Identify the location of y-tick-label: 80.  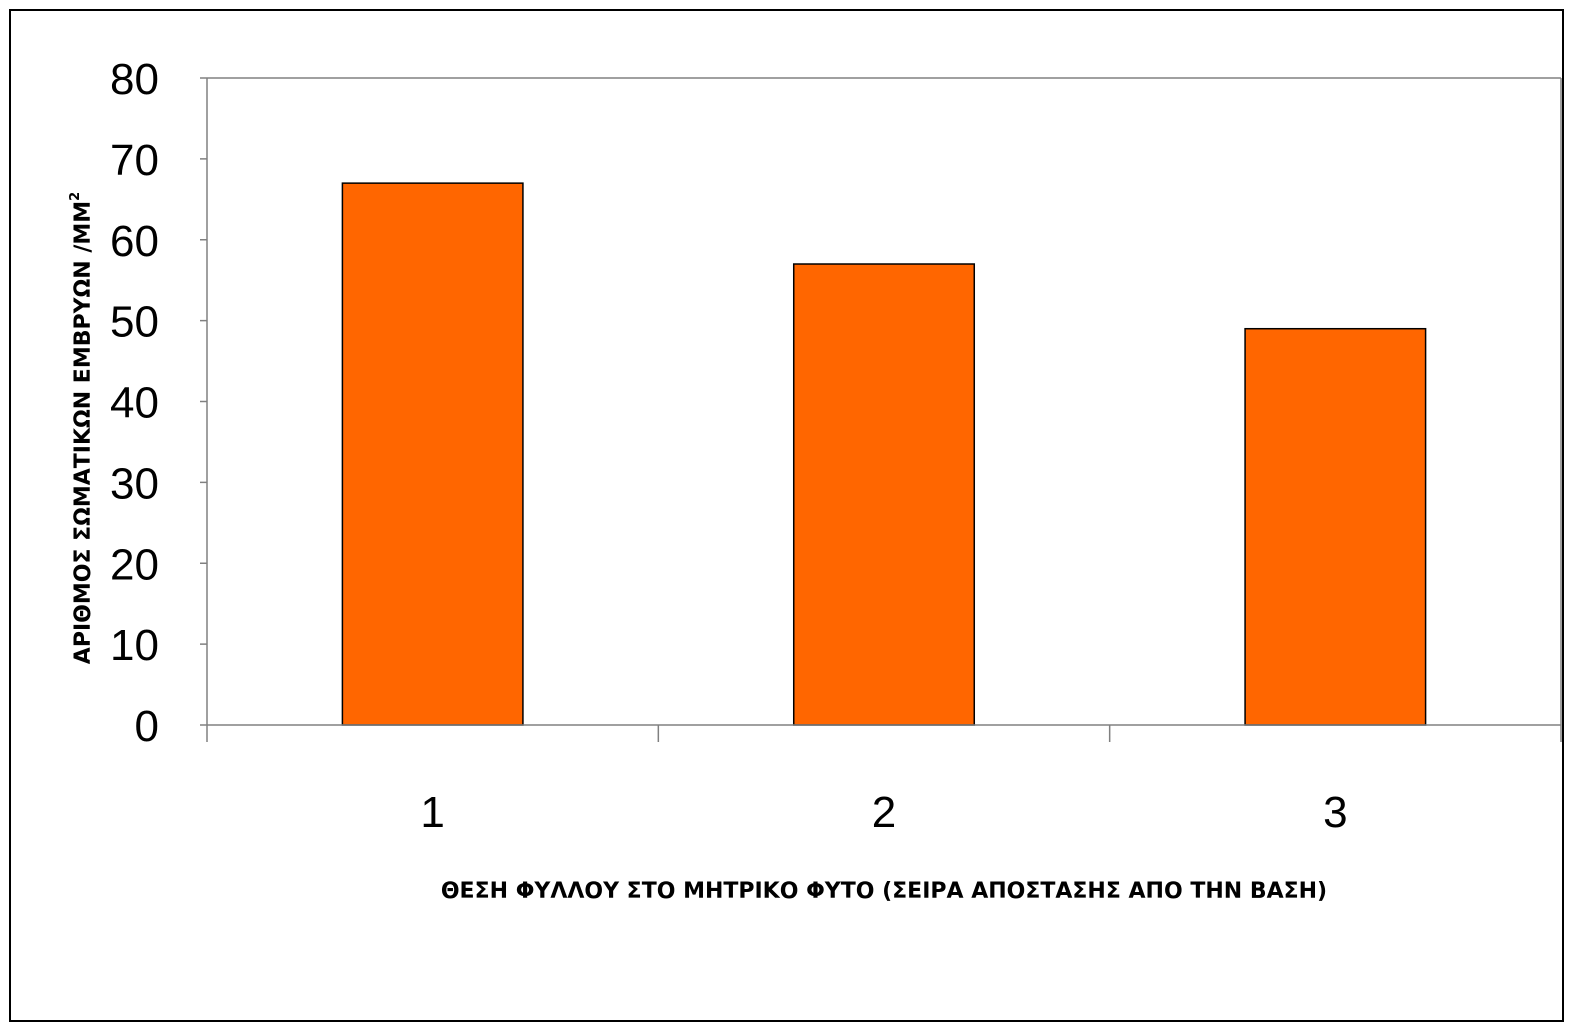
(134, 79).